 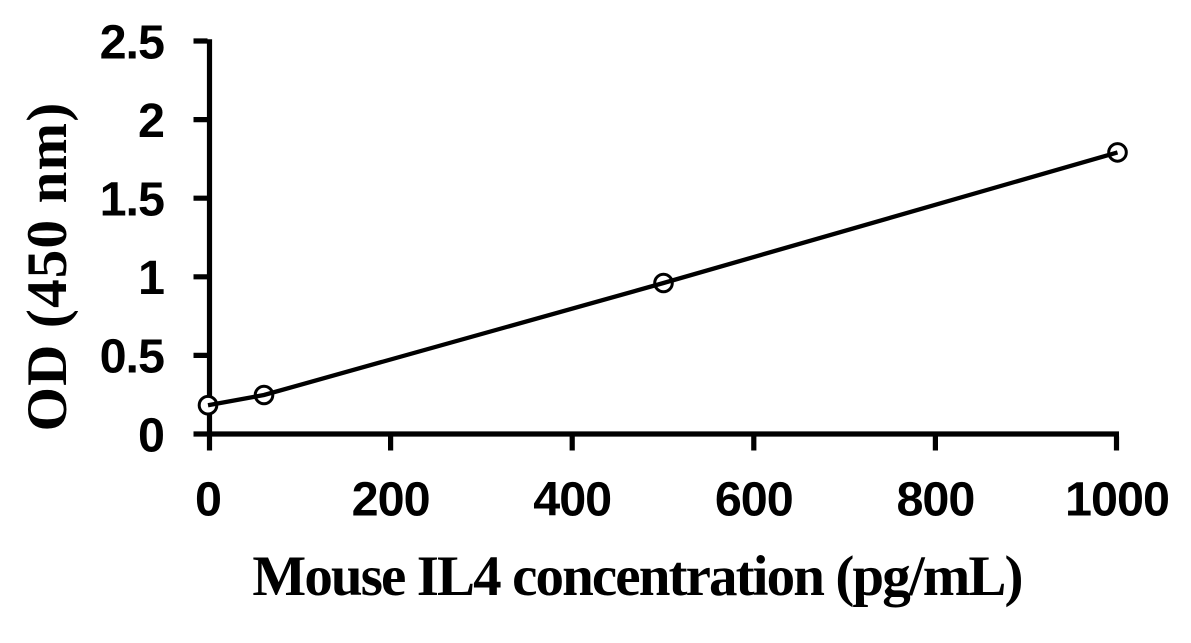 What do you see at coordinates (132, 42) in the screenshot?
I see `svg-text: 2.5` at bounding box center [132, 42].